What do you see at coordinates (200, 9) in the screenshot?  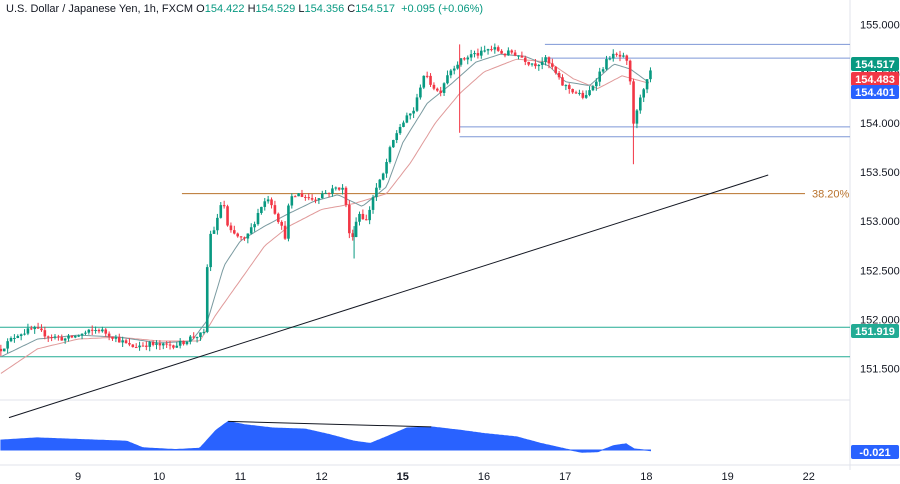 I see `open-label: O` at bounding box center [200, 9].